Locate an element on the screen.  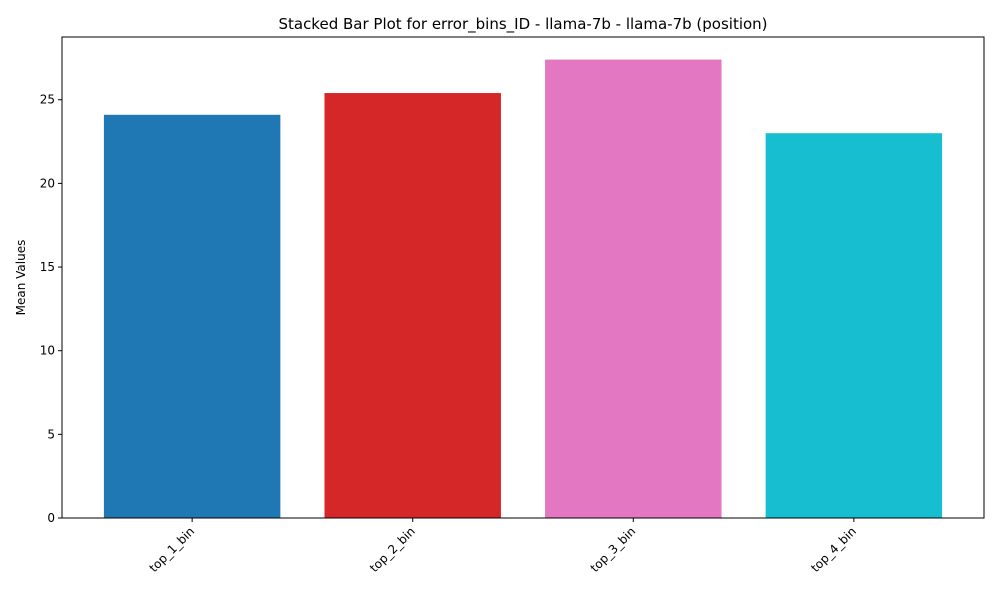
bar-top_3_bin is located at coordinates (633, 288).